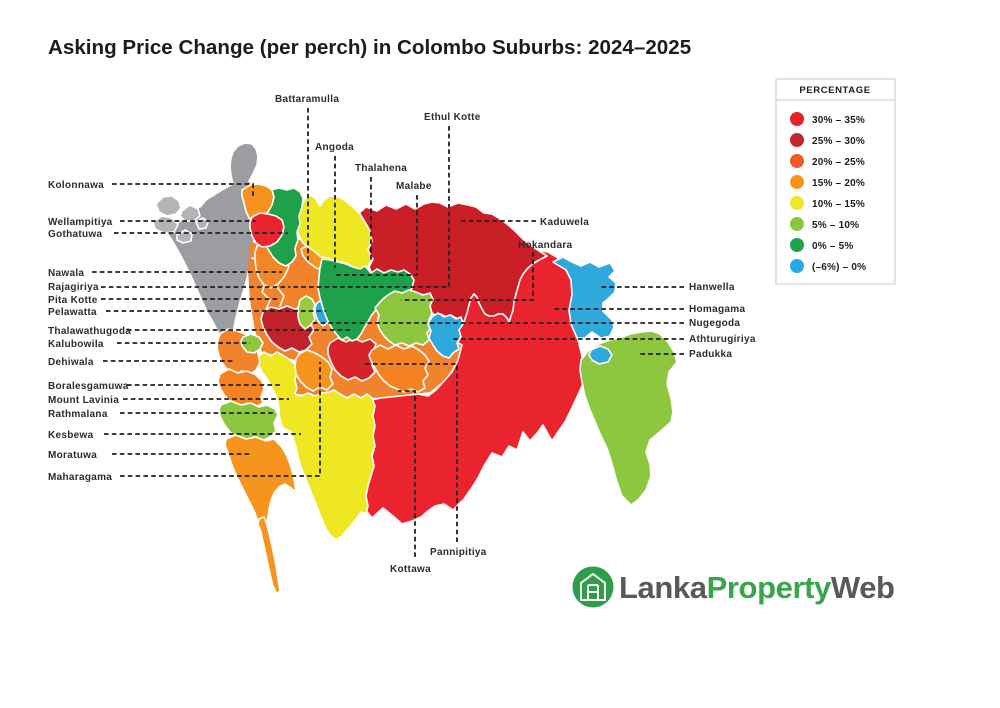 The height and width of the screenshot is (708, 1000). Describe the element at coordinates (710, 354) in the screenshot. I see `svg-text: Padukka` at that location.